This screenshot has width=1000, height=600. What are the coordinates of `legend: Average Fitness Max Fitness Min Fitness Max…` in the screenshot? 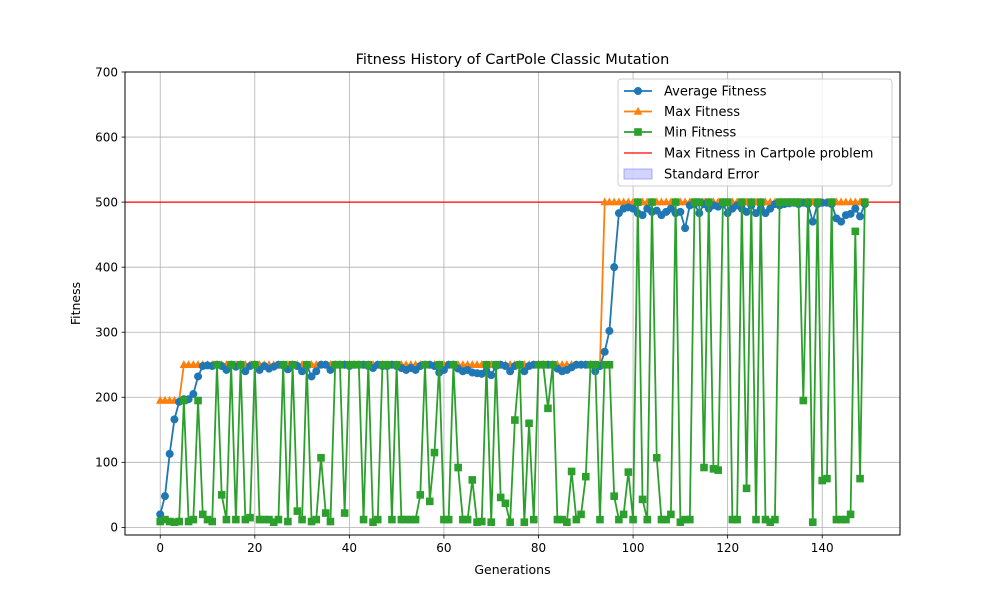 It's located at (755, 132).